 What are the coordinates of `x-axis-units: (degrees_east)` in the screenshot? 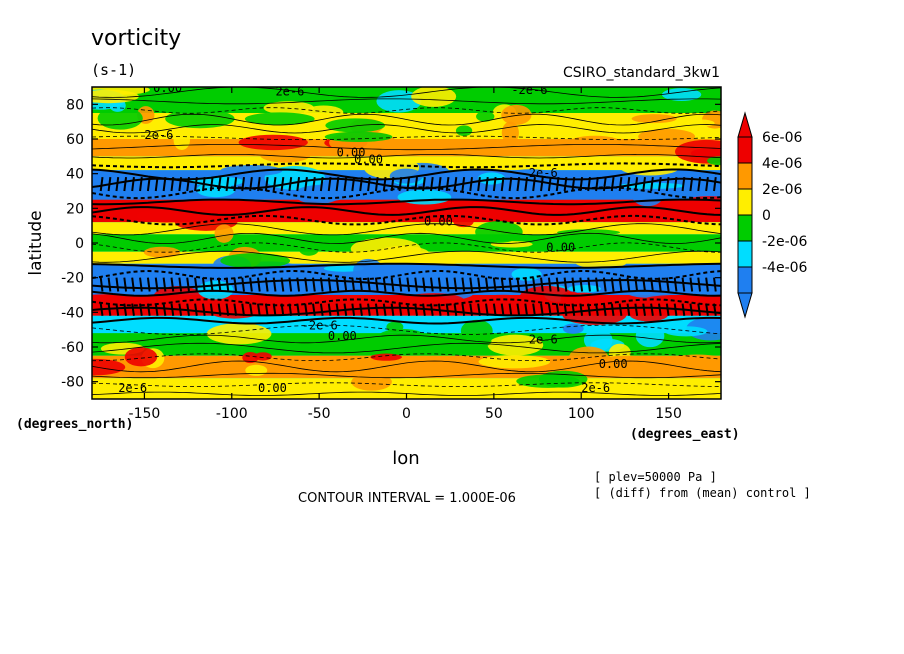 It's located at (685, 434).